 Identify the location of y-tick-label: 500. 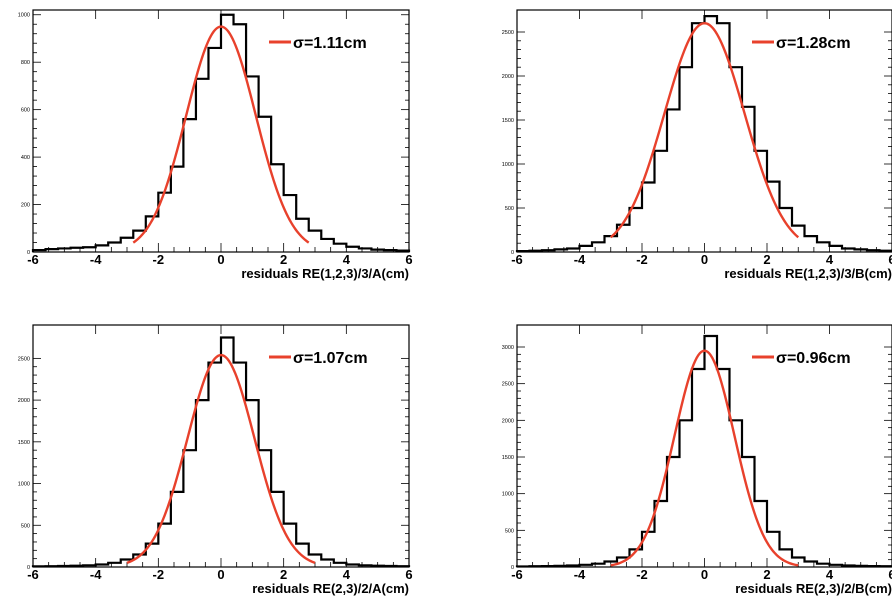
(509, 209).